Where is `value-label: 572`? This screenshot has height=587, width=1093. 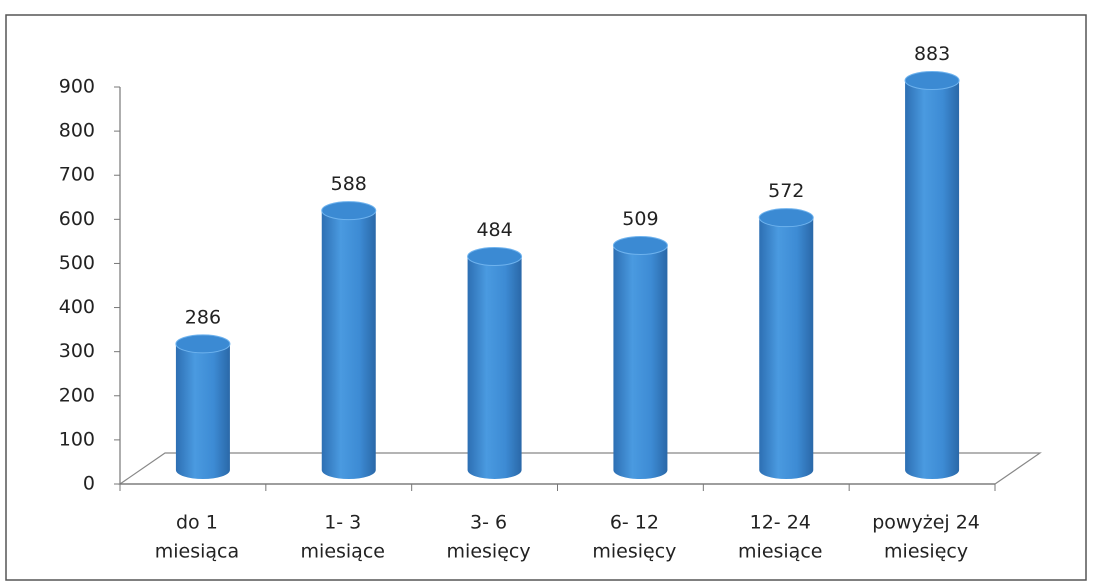 value-label: 572 is located at coordinates (786, 191).